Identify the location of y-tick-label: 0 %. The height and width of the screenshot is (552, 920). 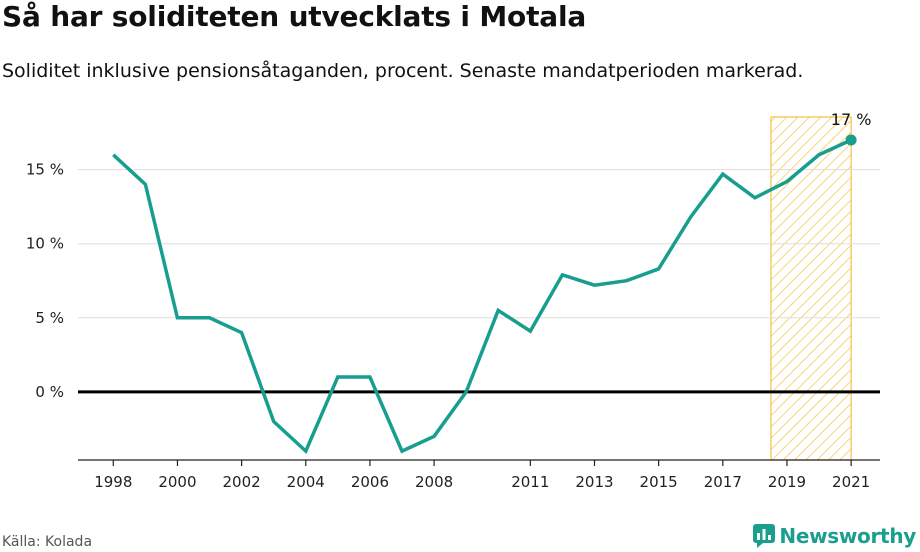
(49, 392).